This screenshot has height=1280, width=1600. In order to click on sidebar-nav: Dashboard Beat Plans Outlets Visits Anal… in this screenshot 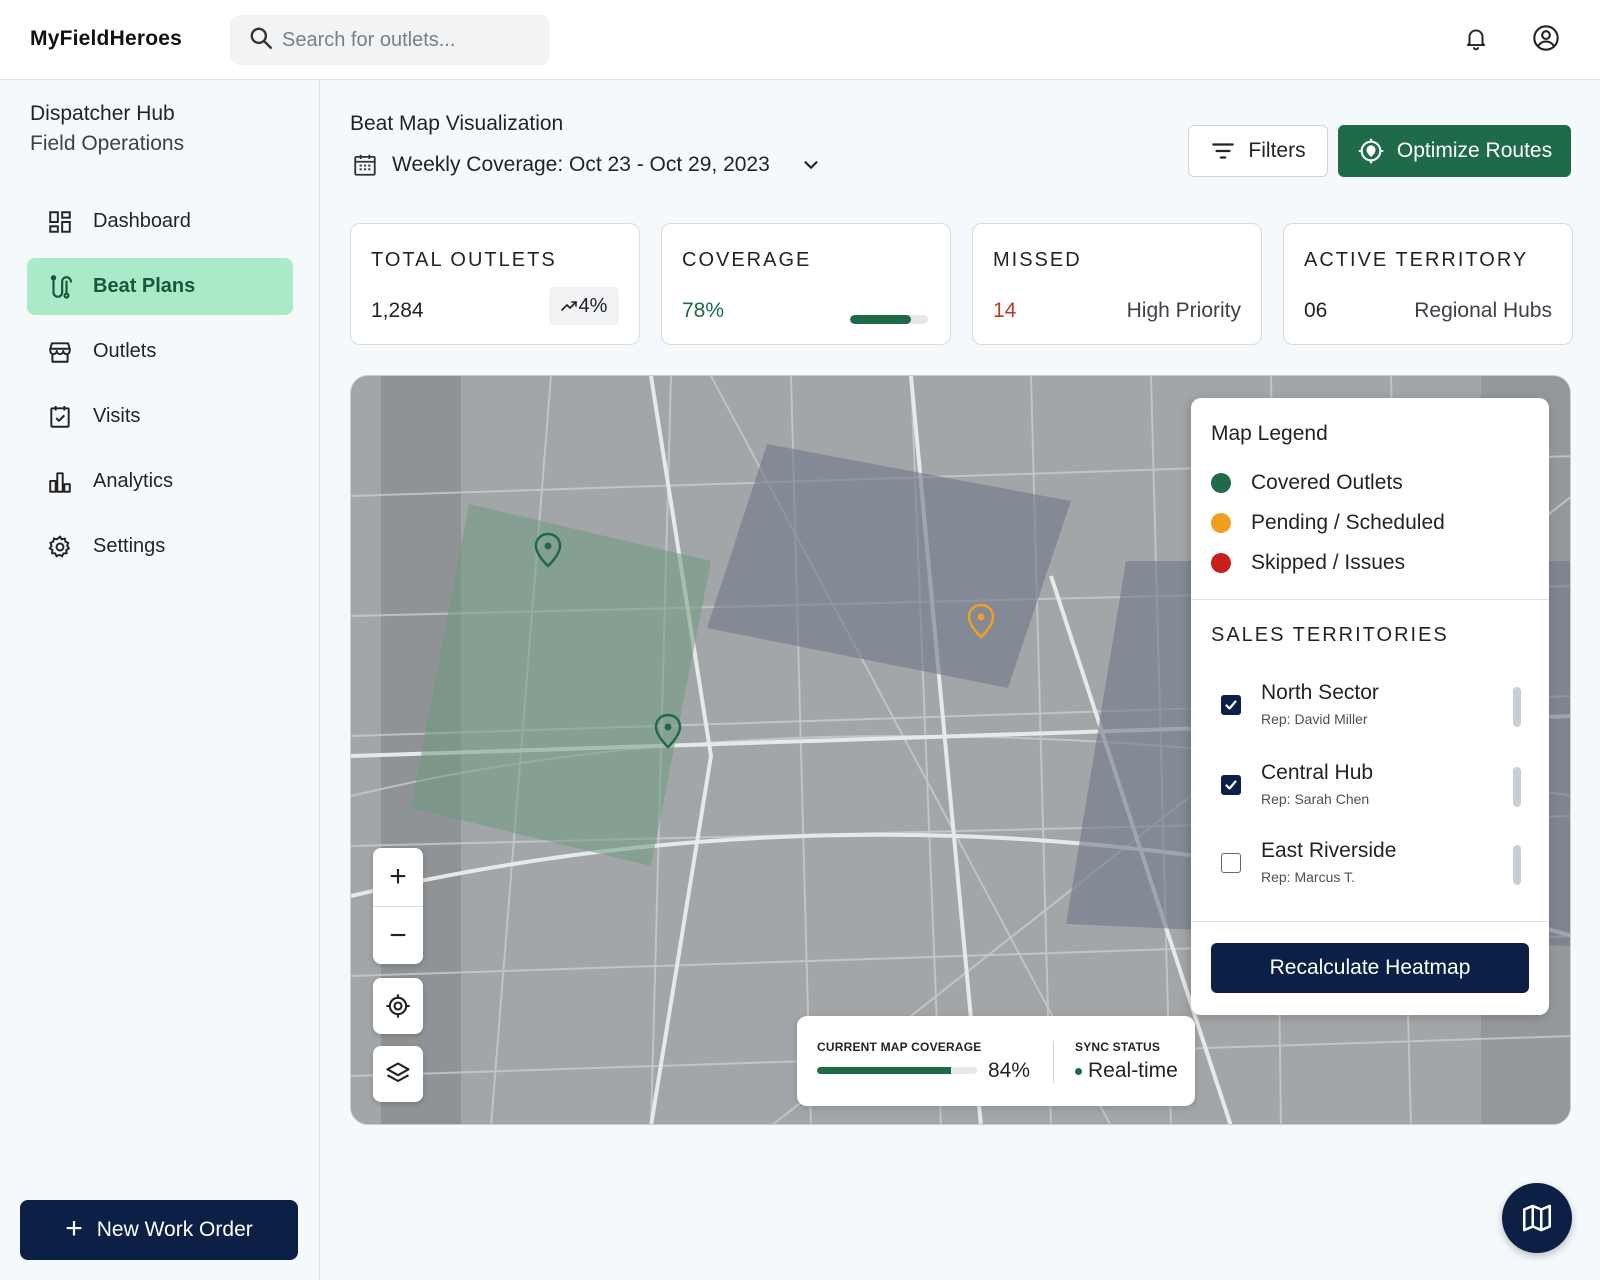, I will do `click(160, 388)`.